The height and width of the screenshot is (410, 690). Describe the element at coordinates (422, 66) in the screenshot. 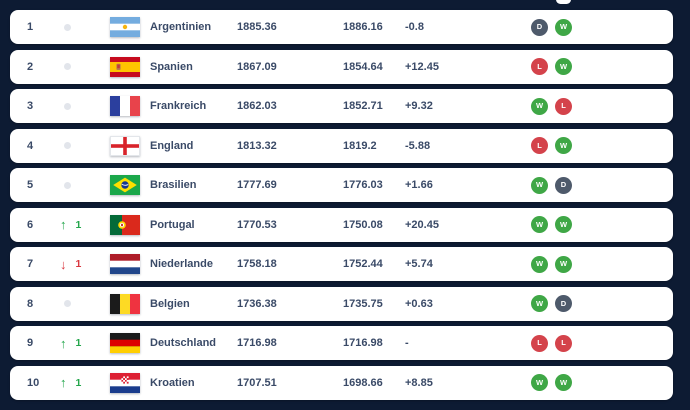

I see `points-change: +12.45` at that location.